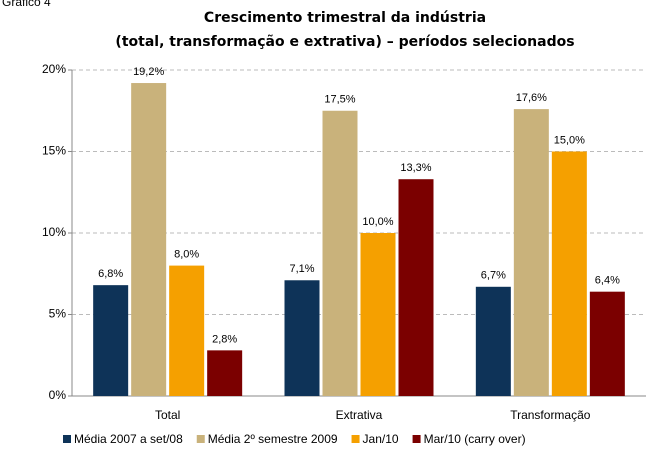 Image resolution: width=656 pixels, height=453 pixels. I want to click on value-label: 15,0%, so click(569, 140).